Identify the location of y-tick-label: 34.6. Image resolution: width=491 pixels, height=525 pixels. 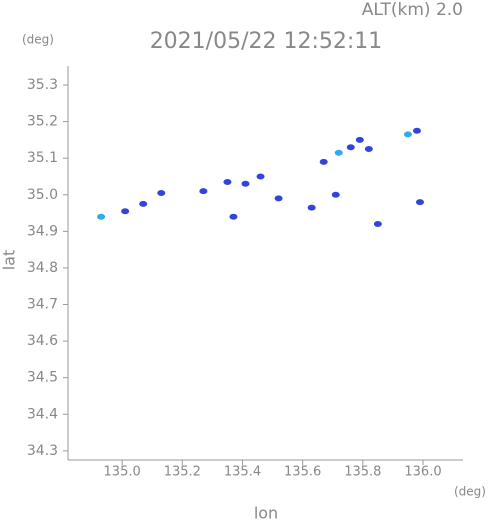
(42, 341).